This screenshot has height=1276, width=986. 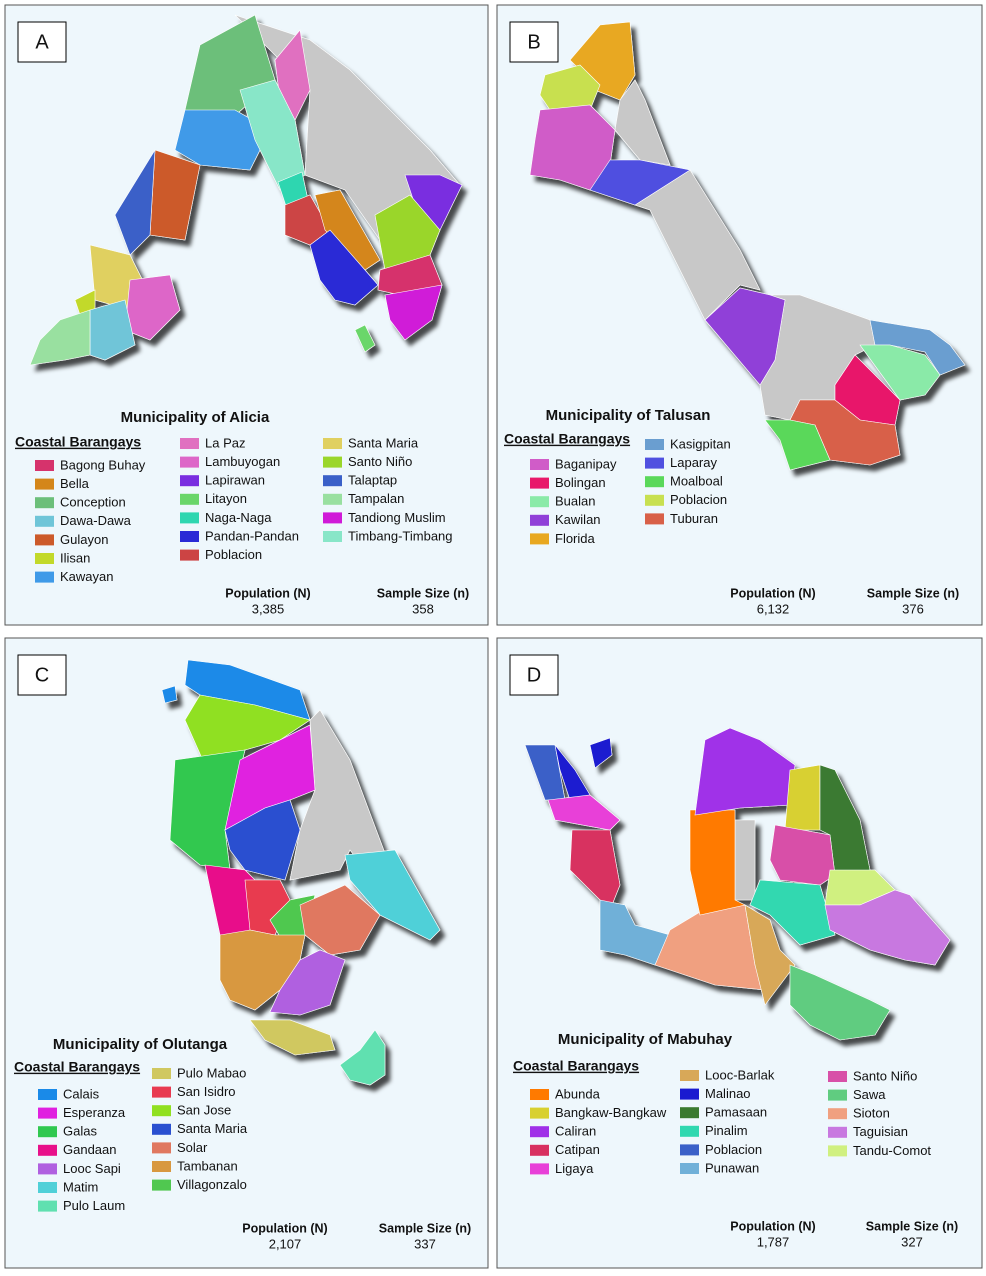 What do you see at coordinates (80, 1186) in the screenshot?
I see `legend-label: Matim` at bounding box center [80, 1186].